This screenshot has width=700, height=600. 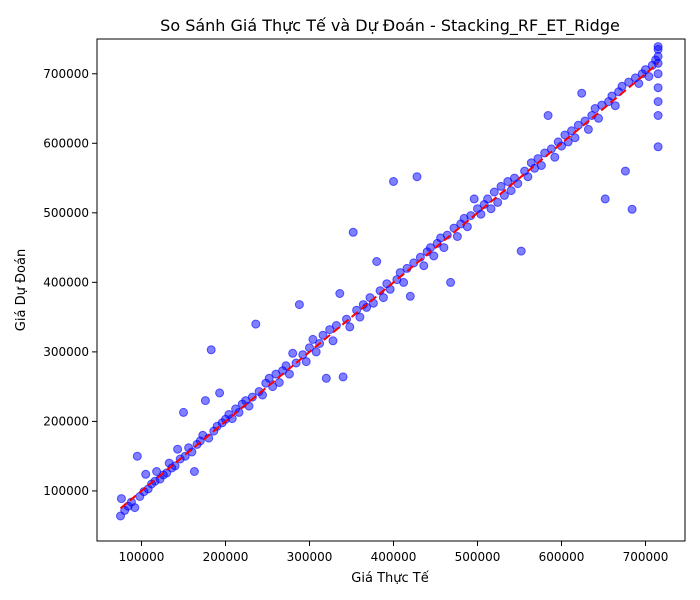 What do you see at coordinates (142, 557) in the screenshot?
I see `x-tick-label: 100000` at bounding box center [142, 557].